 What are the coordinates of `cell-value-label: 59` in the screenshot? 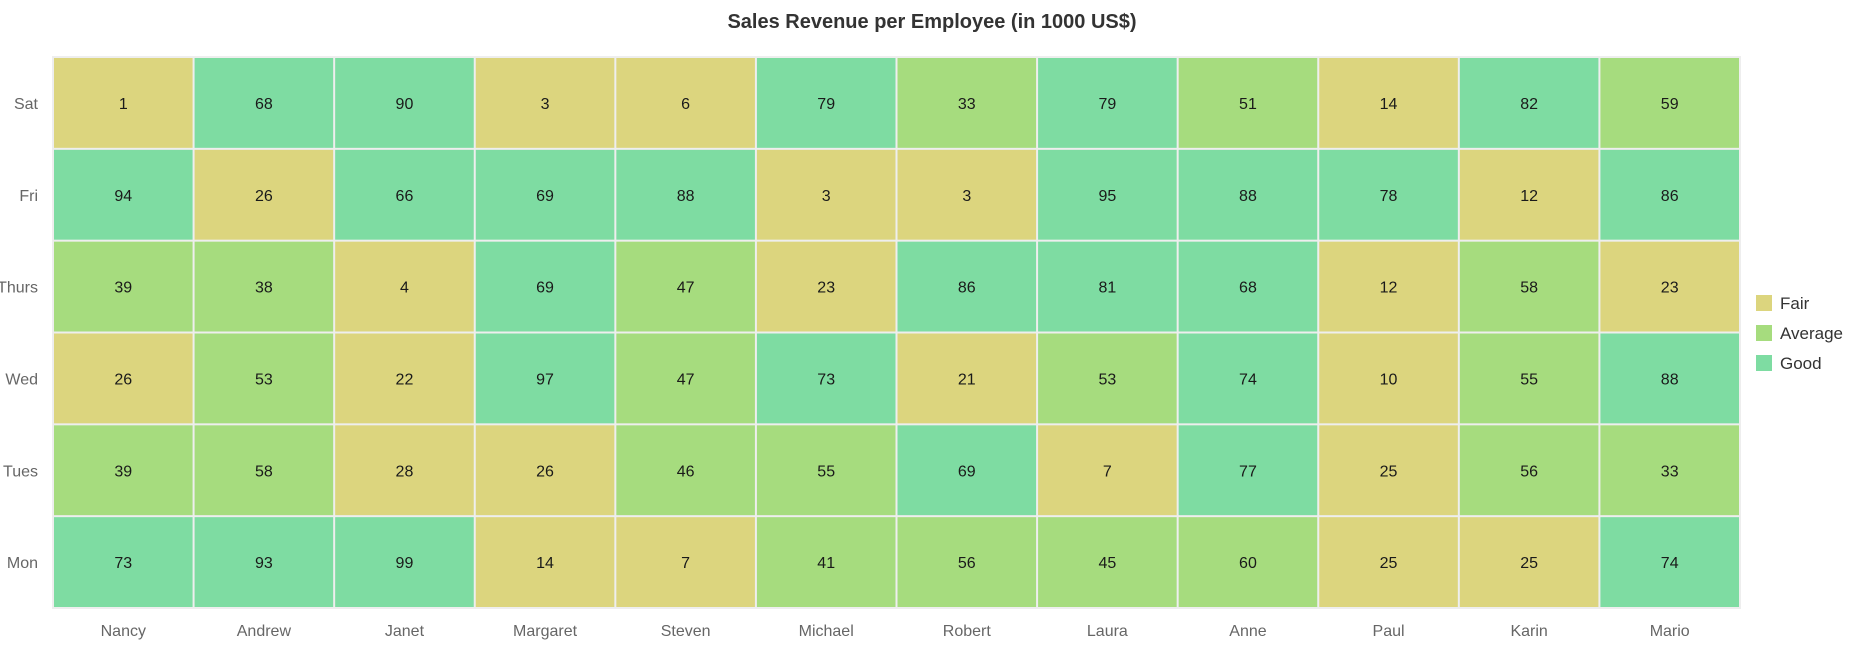 It's located at (1670, 104).